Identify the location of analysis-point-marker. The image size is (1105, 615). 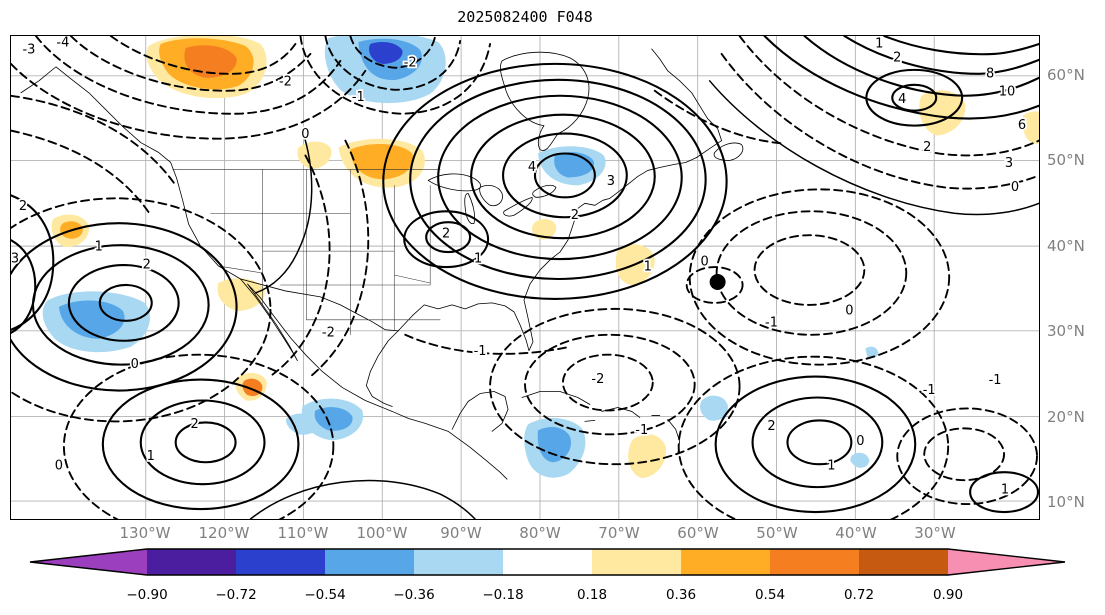
(717, 282).